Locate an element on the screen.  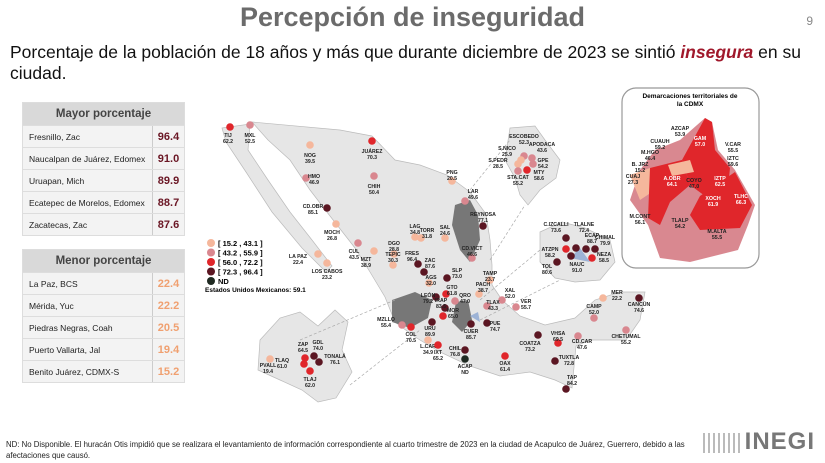
city-label: ECAP 88.7 is located at coordinates (592, 239).